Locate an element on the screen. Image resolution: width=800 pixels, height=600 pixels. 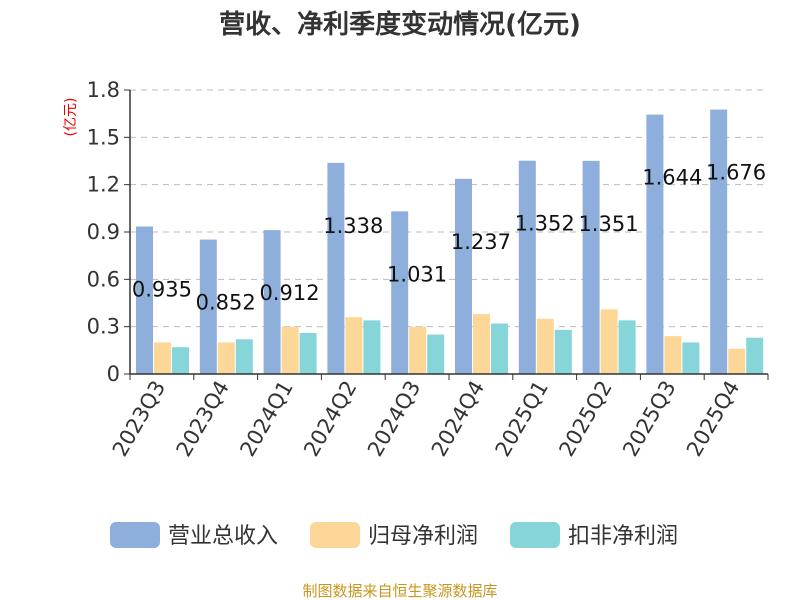
y-tick-label: 0 is located at coordinates (113, 374).